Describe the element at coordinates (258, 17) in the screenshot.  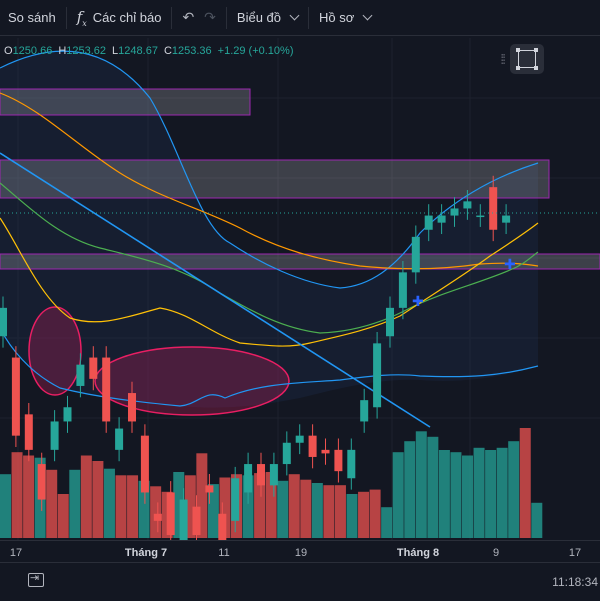
I see `chart-type-label: Biểu đồ` at that location.